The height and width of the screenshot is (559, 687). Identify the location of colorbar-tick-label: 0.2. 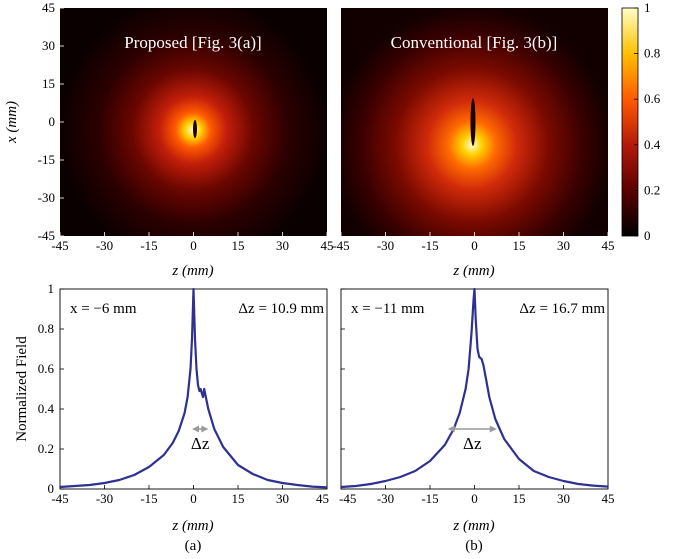
(652, 189).